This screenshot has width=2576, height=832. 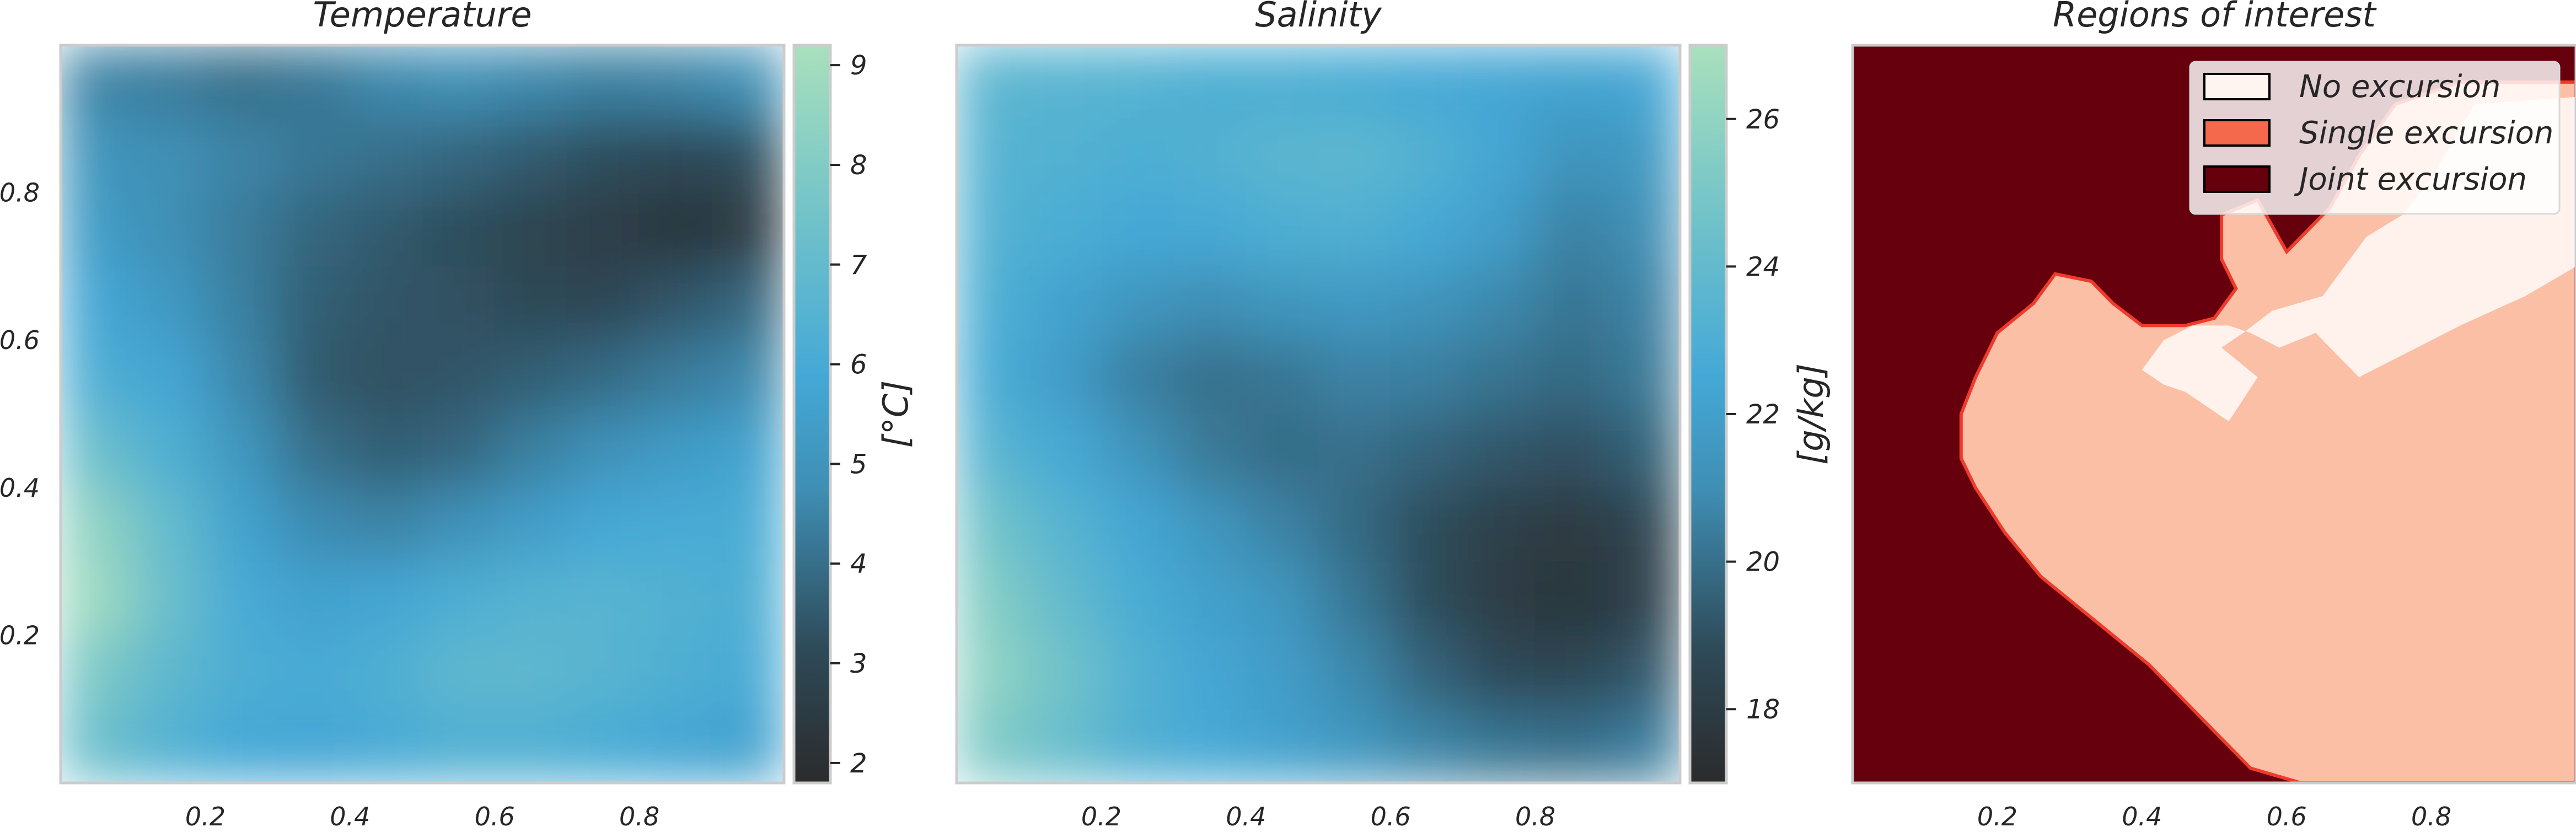 I want to click on panel-title-salinity: Salinity, so click(x=1318, y=17).